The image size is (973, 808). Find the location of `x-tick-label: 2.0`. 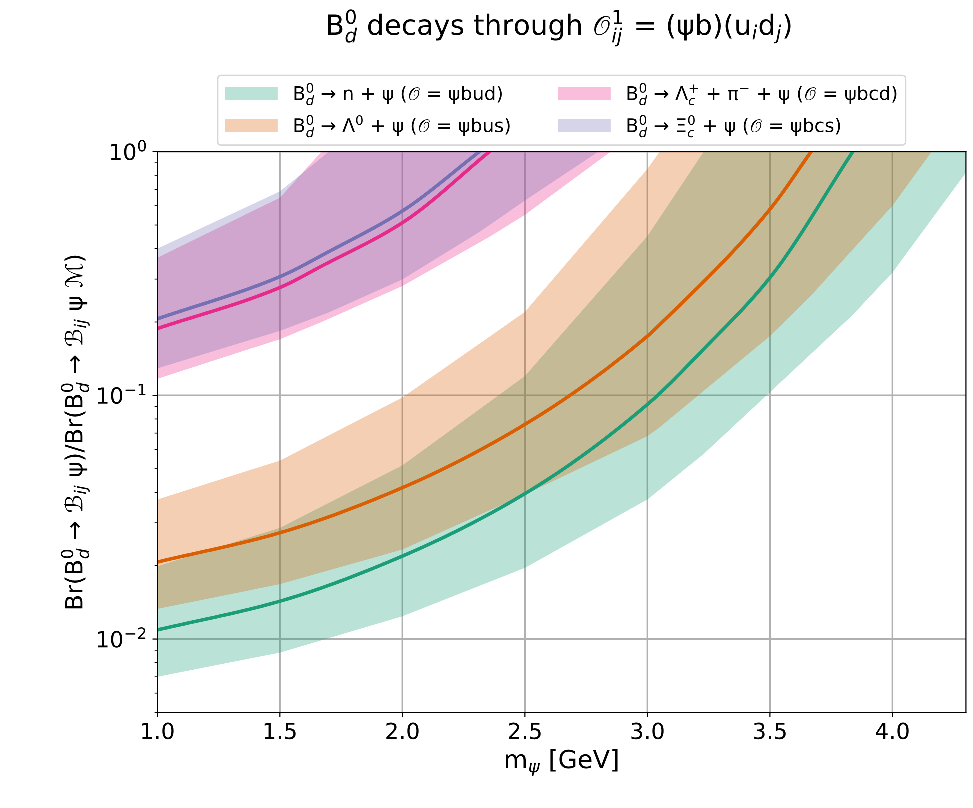

x-tick-label: 2.0 is located at coordinates (402, 731).